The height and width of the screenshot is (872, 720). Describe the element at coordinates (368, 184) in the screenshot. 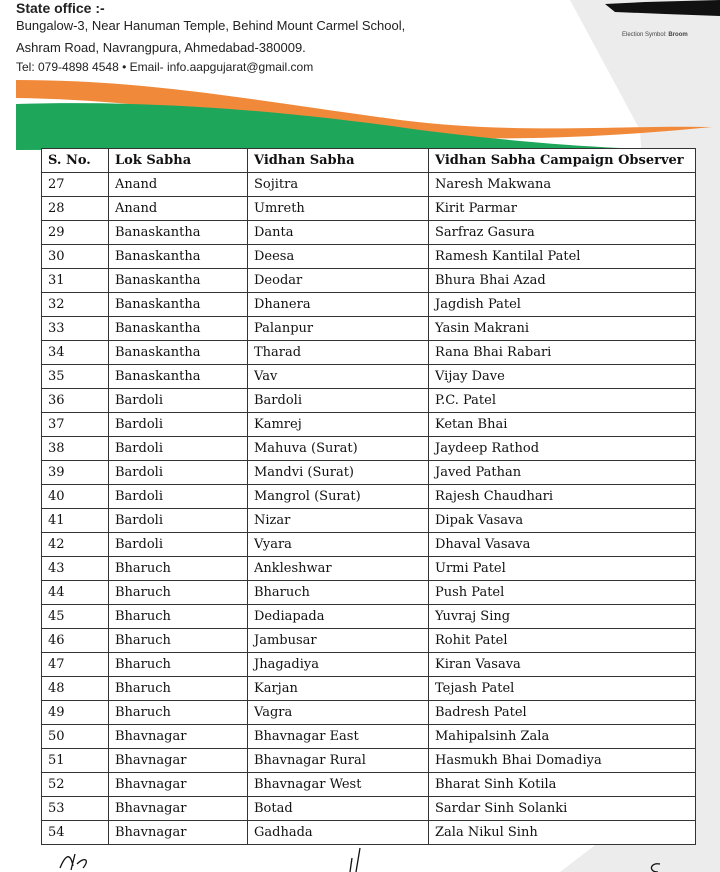

I see `table-row: 27 Anand Sojitra Naresh Makwana` at that location.